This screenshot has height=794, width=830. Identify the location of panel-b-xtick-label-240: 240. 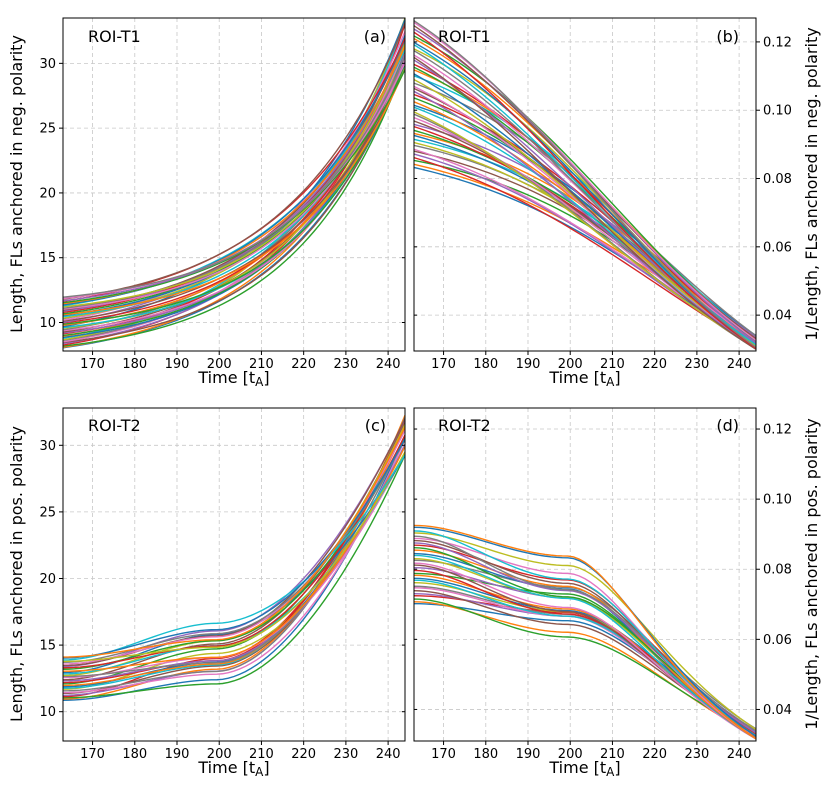
(739, 364).